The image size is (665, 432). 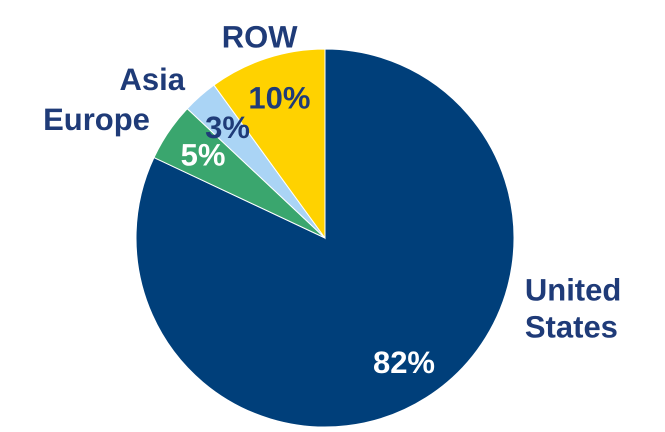 I want to click on slice-label: ROW, so click(x=260, y=36).